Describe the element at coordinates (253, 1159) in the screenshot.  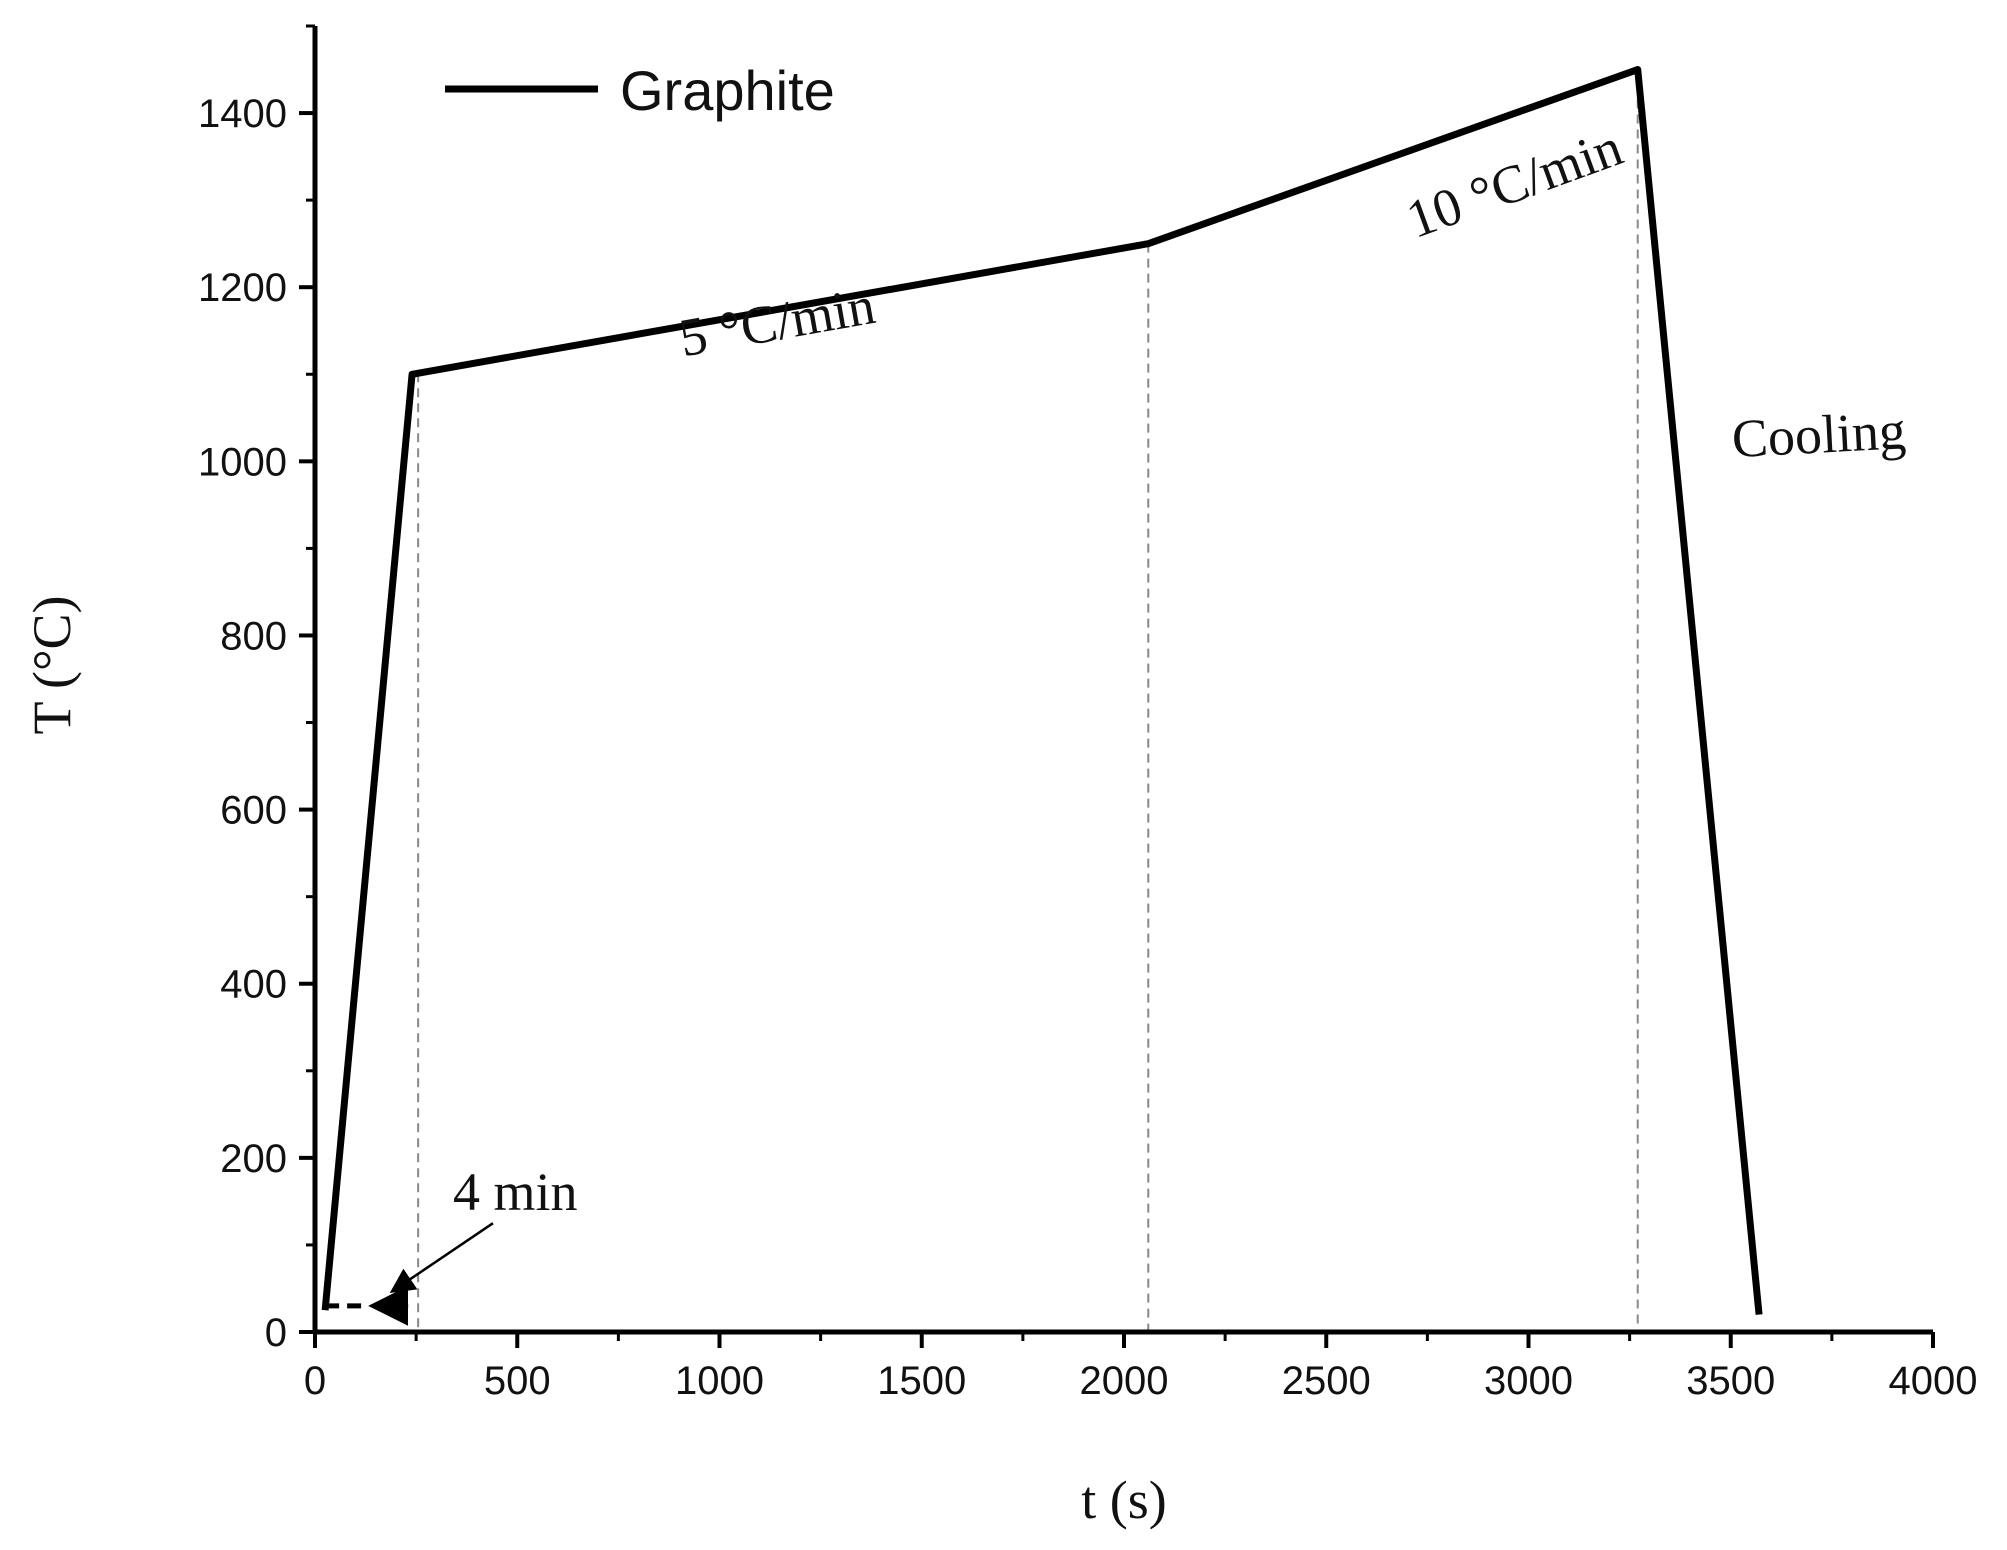
I see `y-tick-label: 200` at that location.